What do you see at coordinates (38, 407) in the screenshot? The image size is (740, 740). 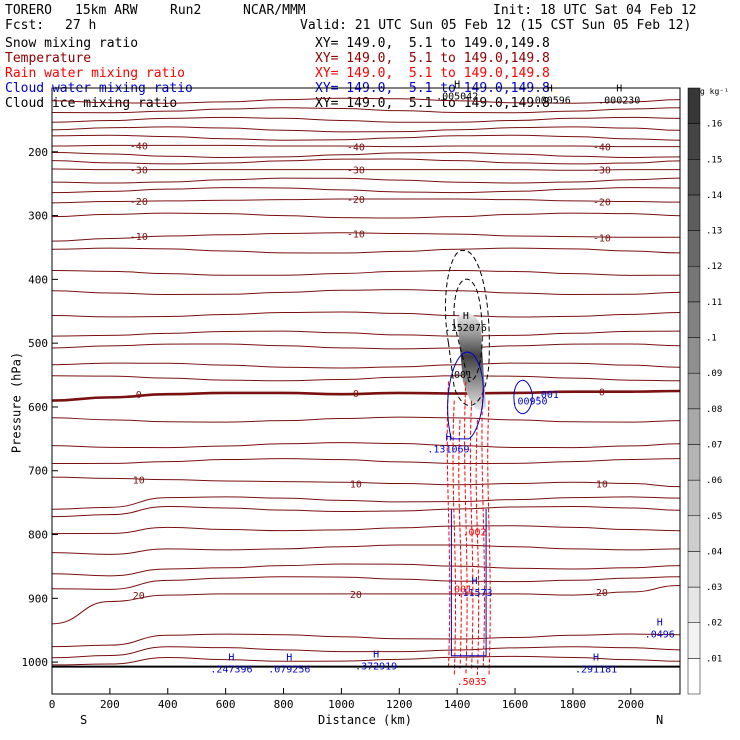 I see `y-tick-label: 600` at bounding box center [38, 407].